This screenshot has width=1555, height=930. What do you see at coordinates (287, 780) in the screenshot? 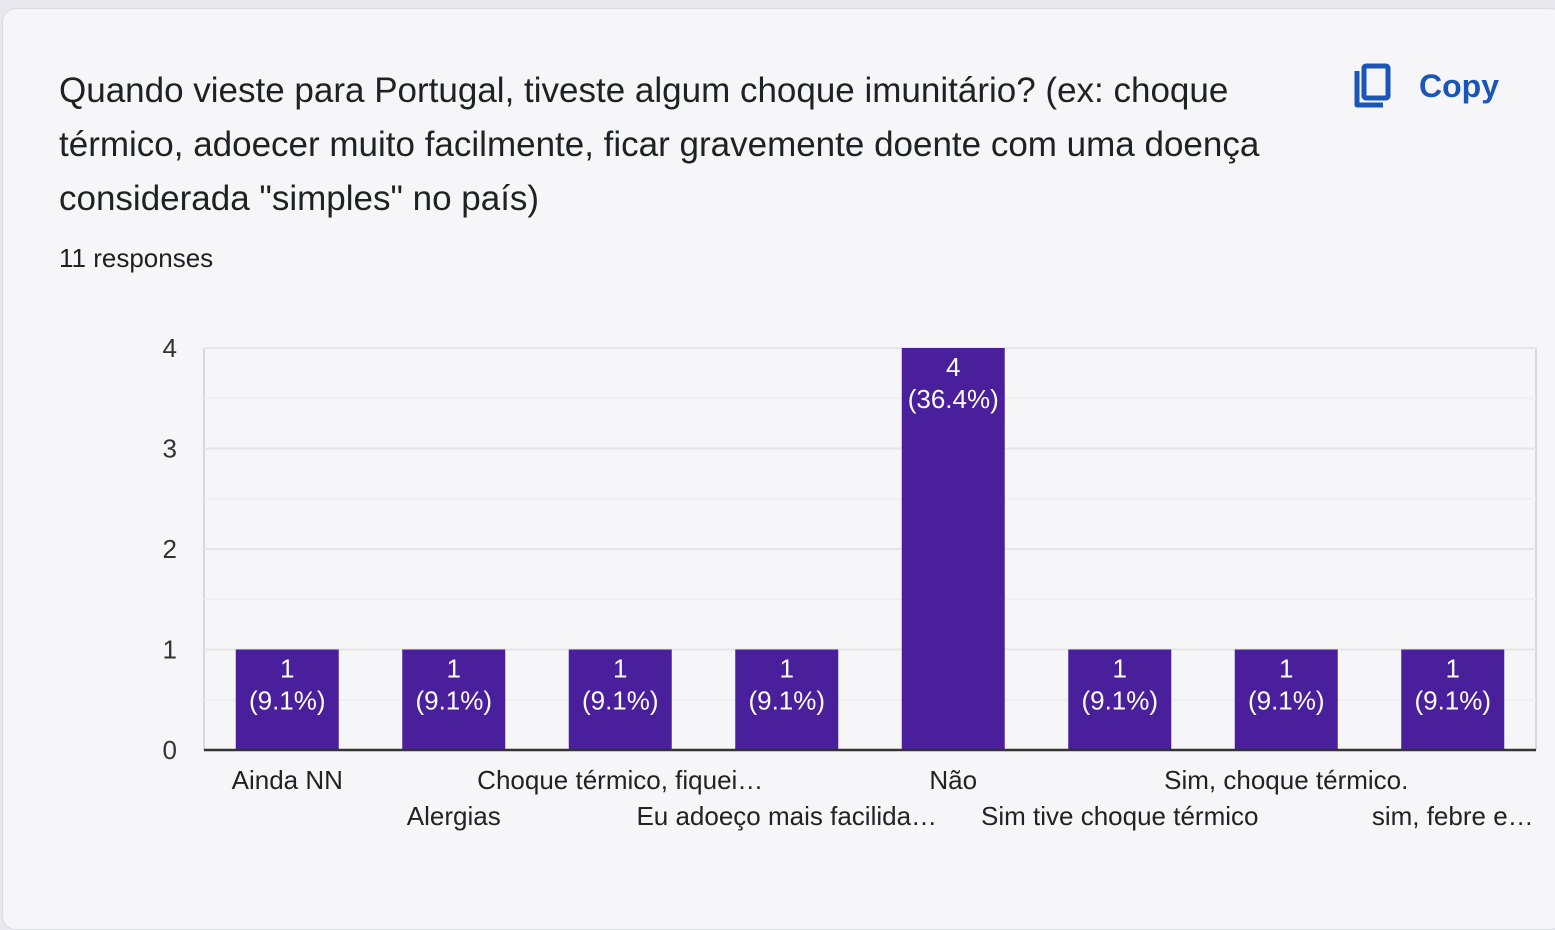
I see `x-category-label: Ainda NN` at bounding box center [287, 780].